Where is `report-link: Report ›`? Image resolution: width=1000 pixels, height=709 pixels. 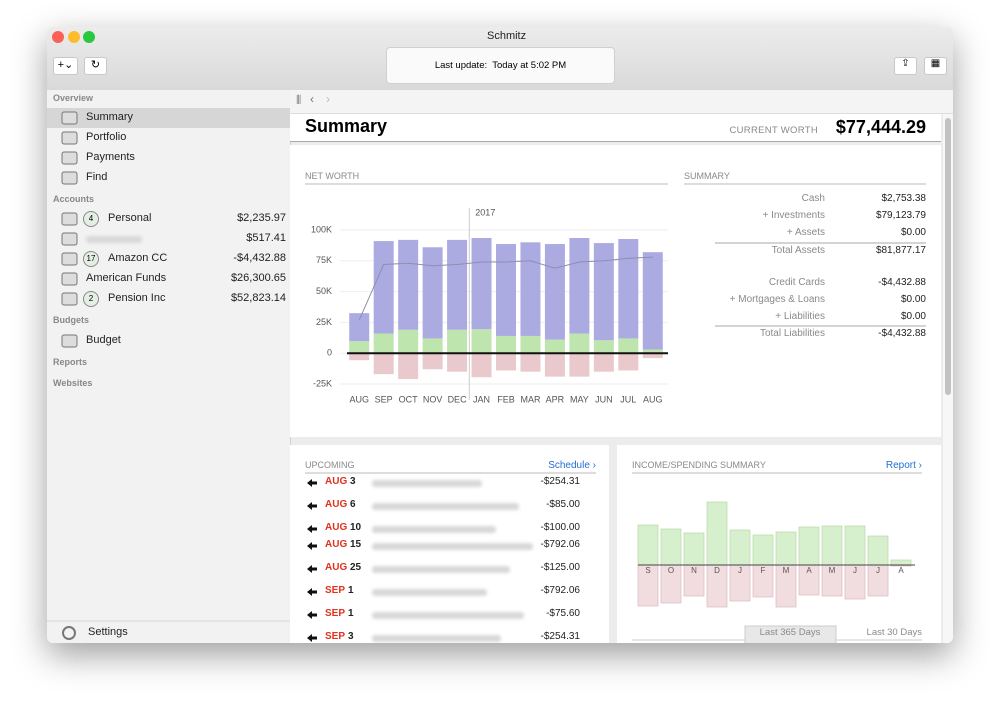
report-link: Report › is located at coordinates (903, 465).